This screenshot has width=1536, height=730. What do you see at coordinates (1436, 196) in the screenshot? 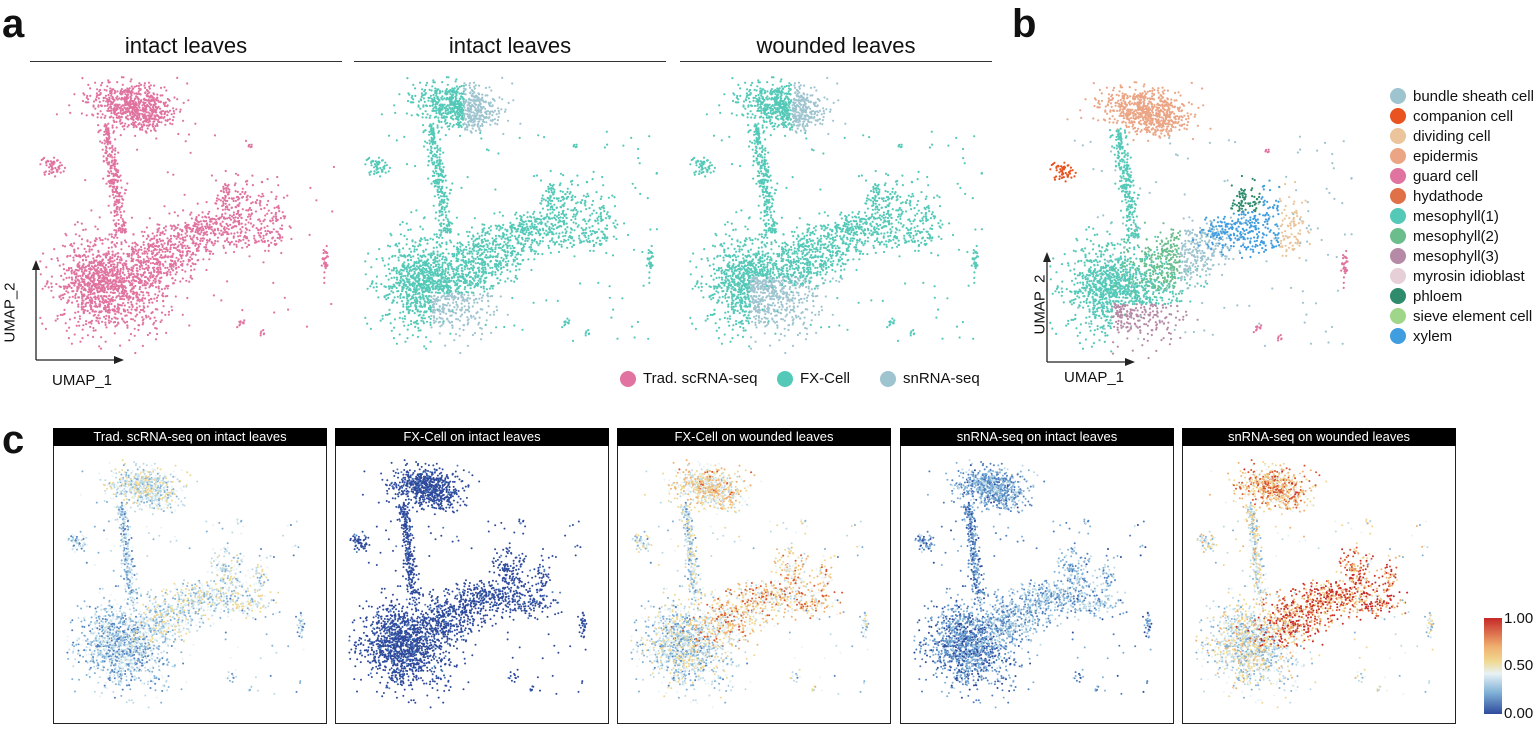
I see `legend-item-hydathode: hydathode` at bounding box center [1436, 196].